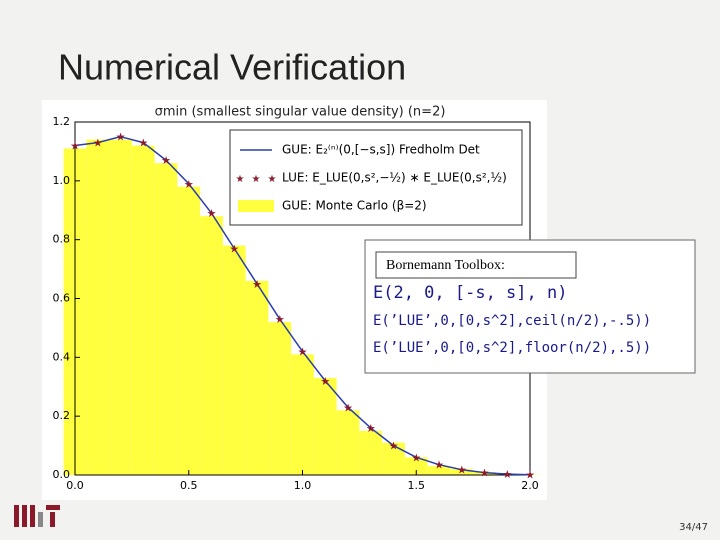 The image size is (720, 544). Describe the element at coordinates (189, 485) in the screenshot. I see `x-tick-label: 0.5` at that location.